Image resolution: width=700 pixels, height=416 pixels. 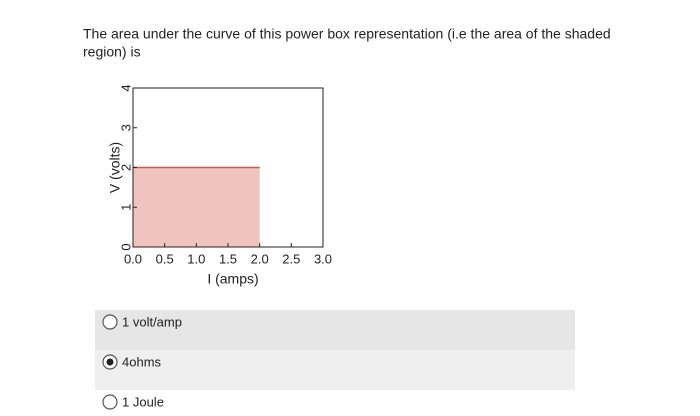 What do you see at coordinates (196, 258) in the screenshot?
I see `x-tick-label: 1.0` at bounding box center [196, 258].